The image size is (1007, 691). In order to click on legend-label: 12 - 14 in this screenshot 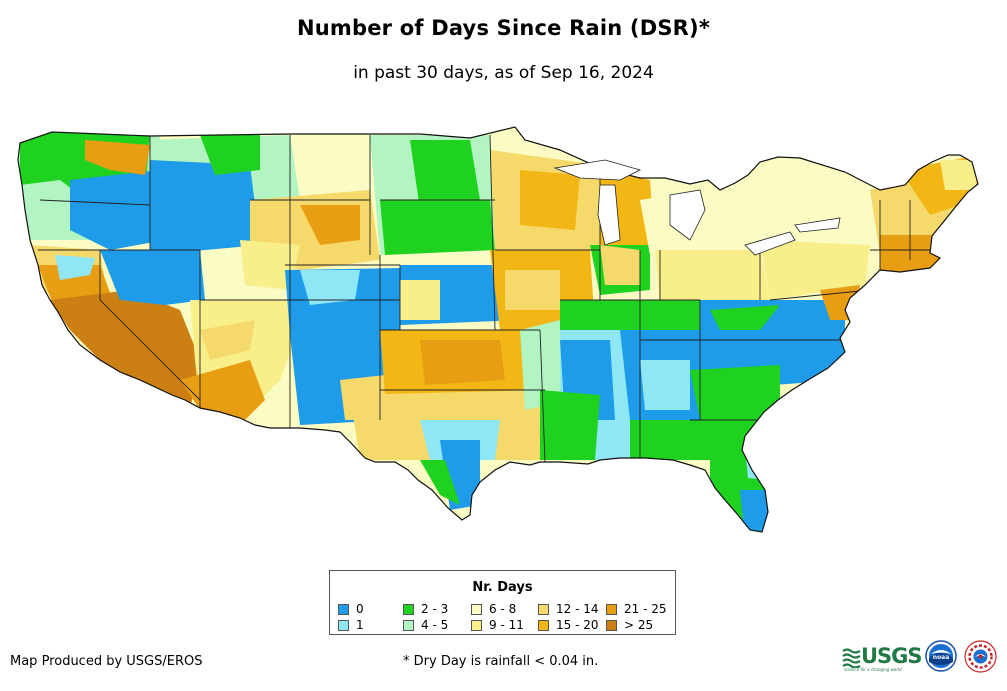, I will do `click(577, 609)`.